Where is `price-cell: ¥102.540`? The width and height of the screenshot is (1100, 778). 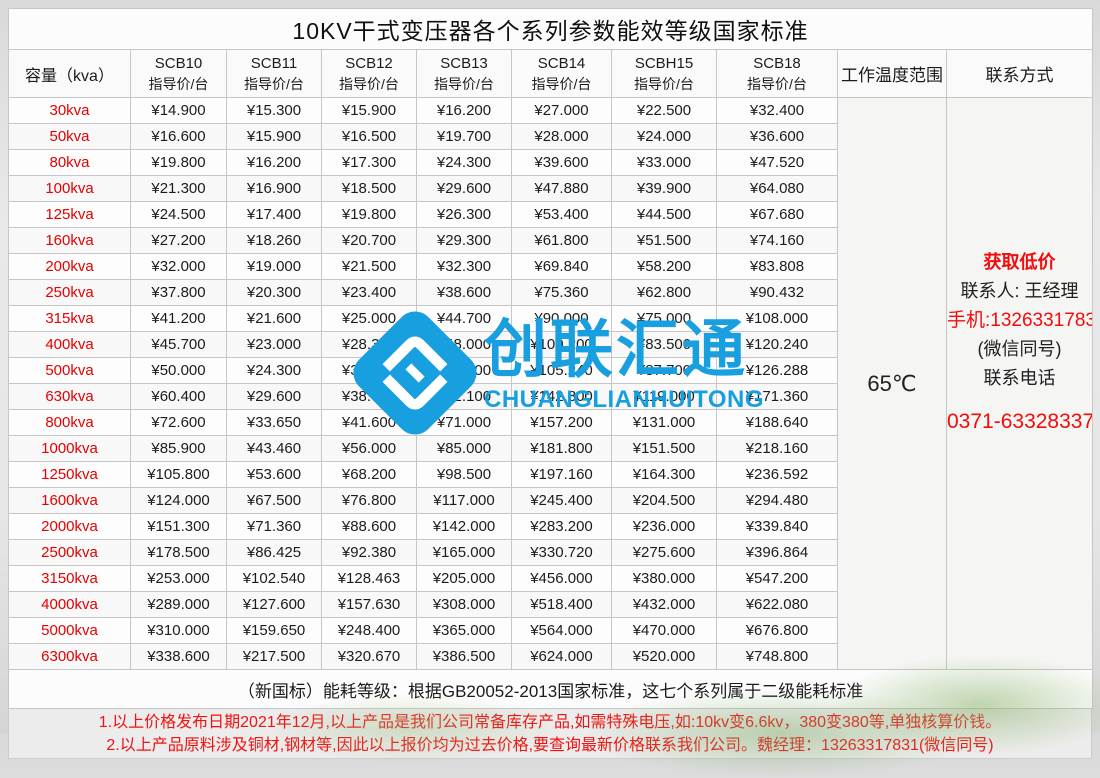 price-cell: ¥102.540 is located at coordinates (274, 578).